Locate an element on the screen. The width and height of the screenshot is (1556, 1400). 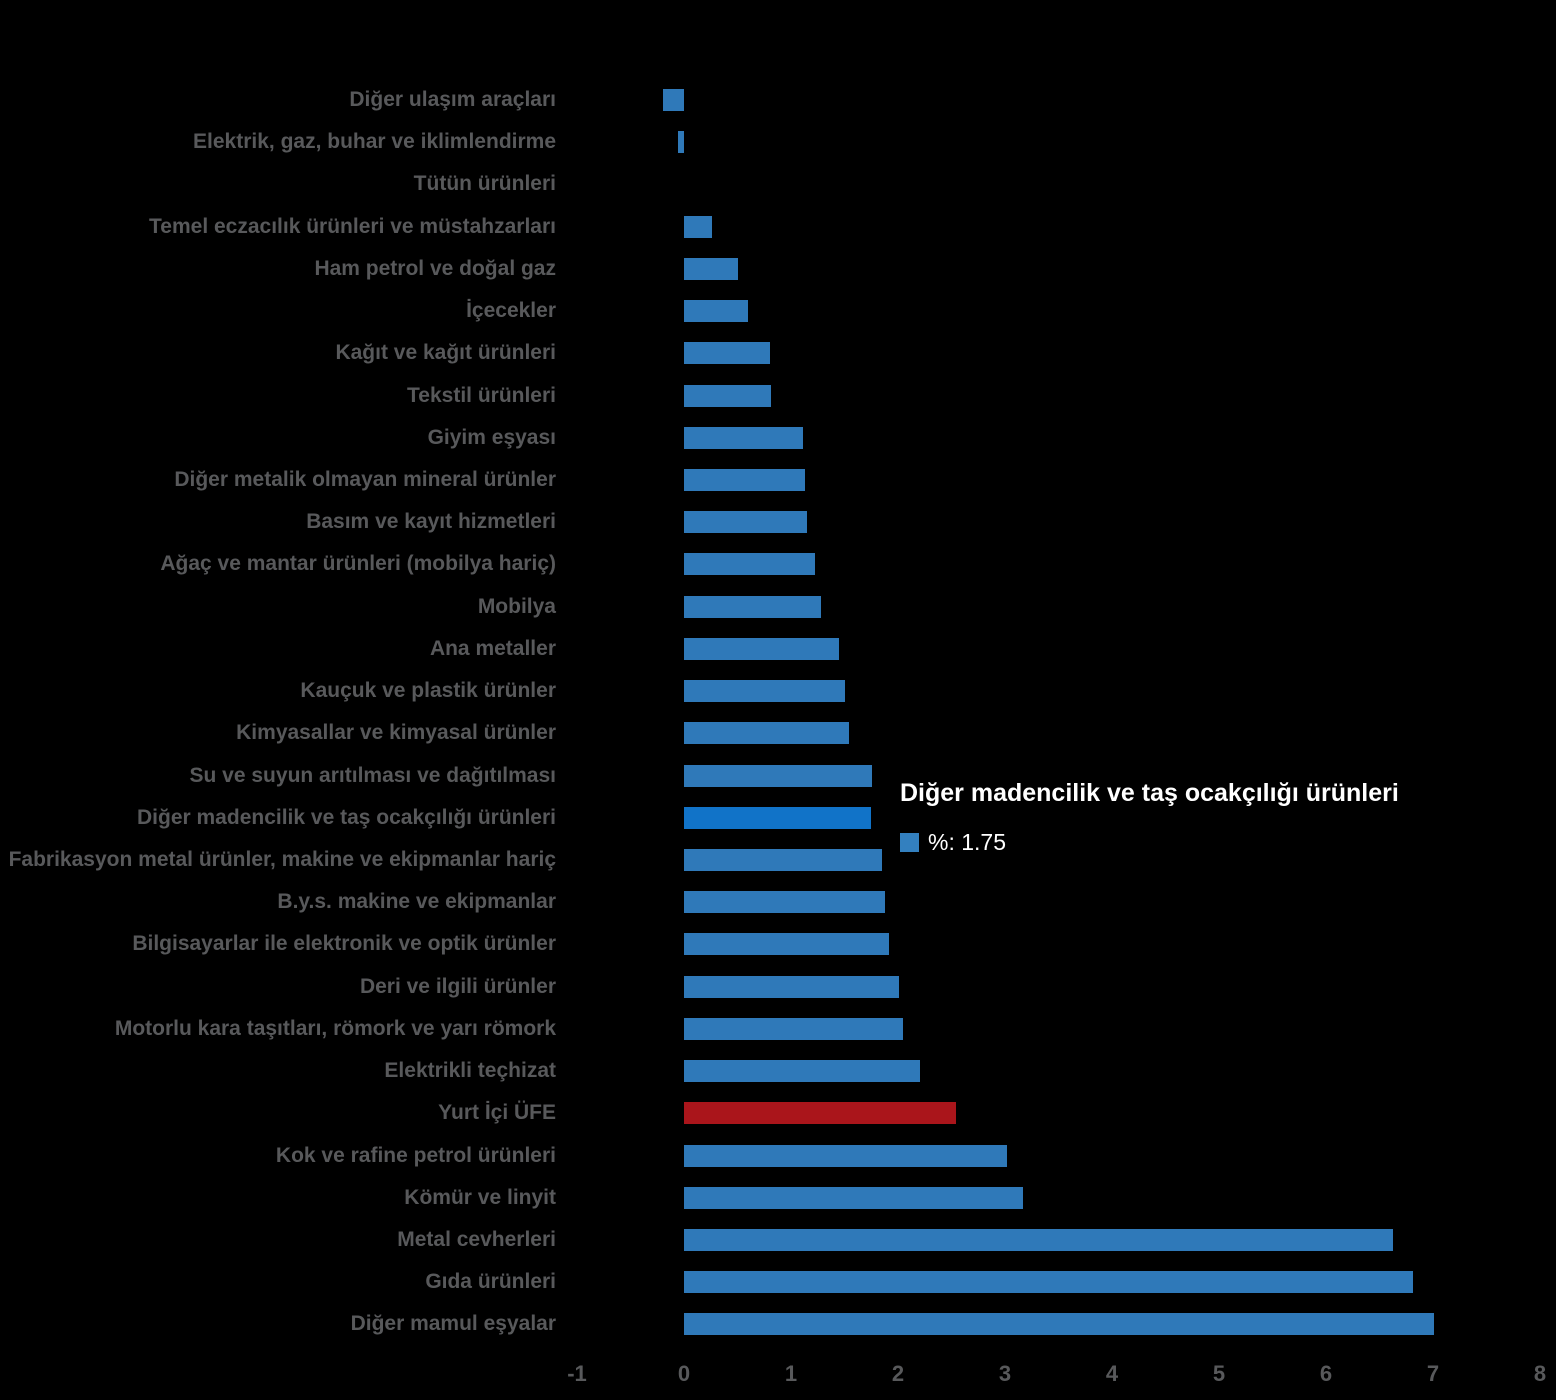
category-label: Tekstil ürünleri is located at coordinates (481, 395).